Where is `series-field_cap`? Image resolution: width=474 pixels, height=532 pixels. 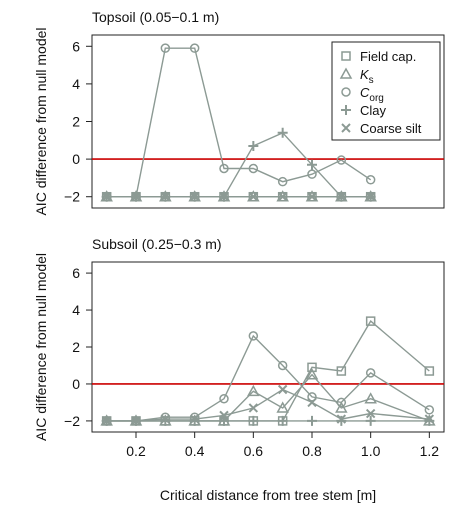 series-field_cap is located at coordinates (268, 371).